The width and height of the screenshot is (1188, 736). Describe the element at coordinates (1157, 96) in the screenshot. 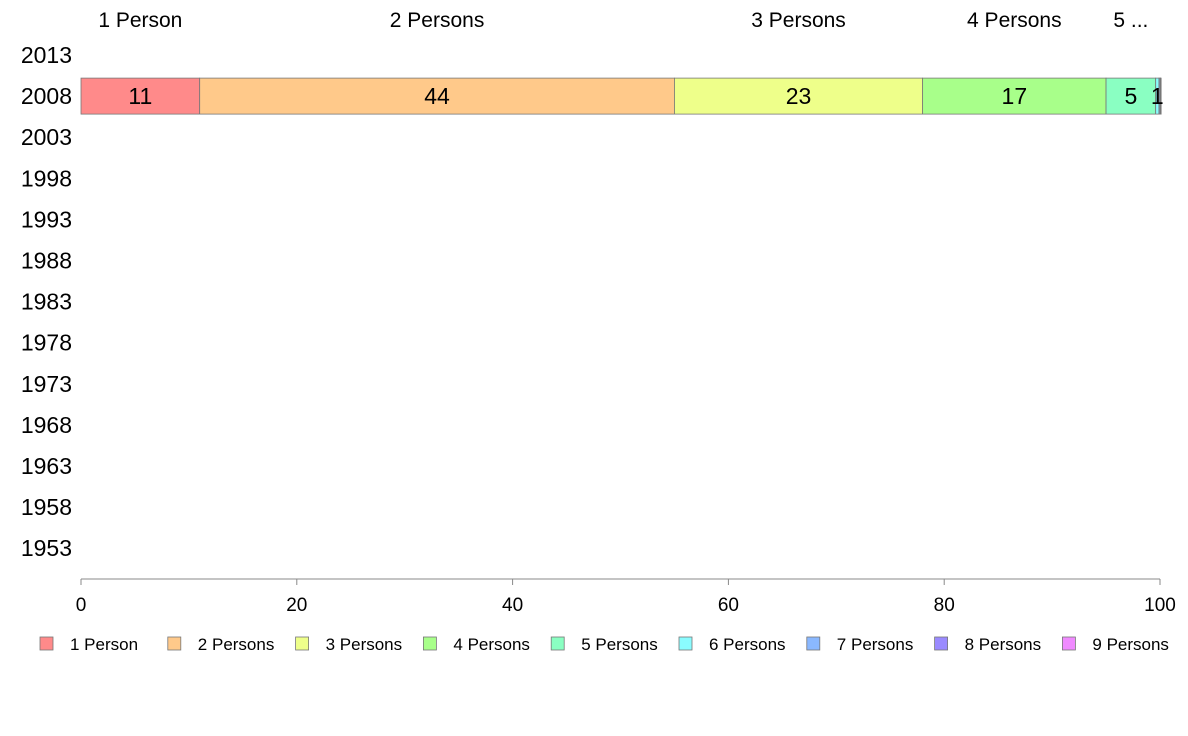

I see `data-label: 1` at that location.